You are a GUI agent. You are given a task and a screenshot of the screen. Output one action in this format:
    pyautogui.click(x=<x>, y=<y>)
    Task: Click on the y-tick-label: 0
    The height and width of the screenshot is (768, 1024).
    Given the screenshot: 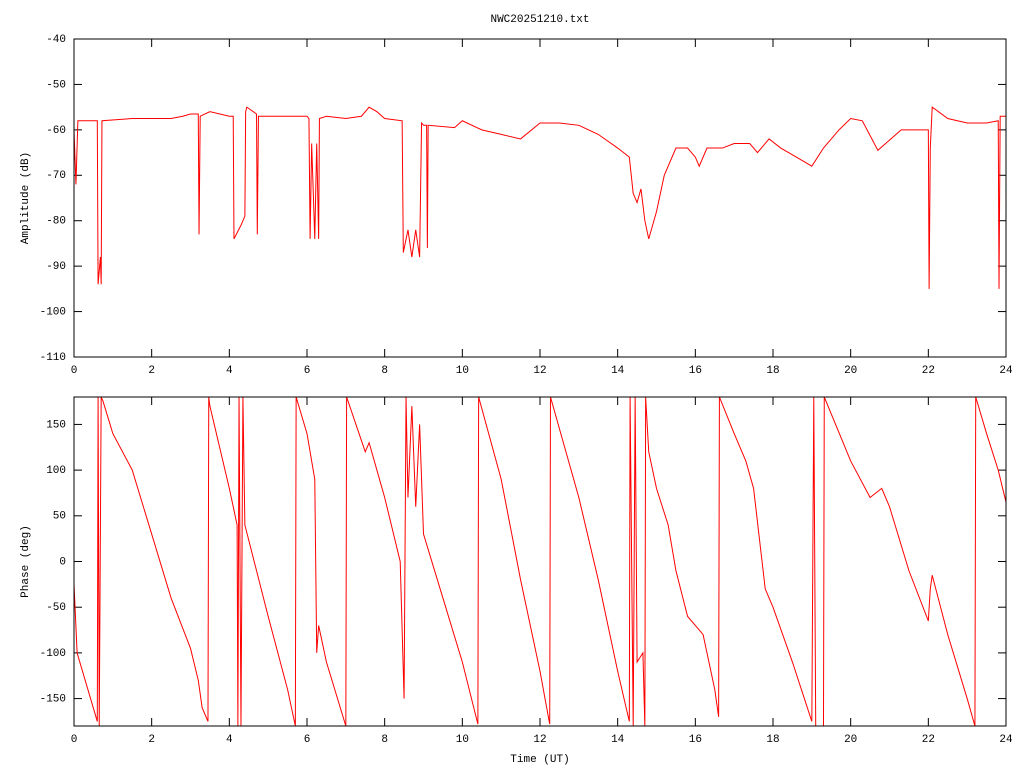 What is the action you would take?
    pyautogui.click(x=62, y=562)
    